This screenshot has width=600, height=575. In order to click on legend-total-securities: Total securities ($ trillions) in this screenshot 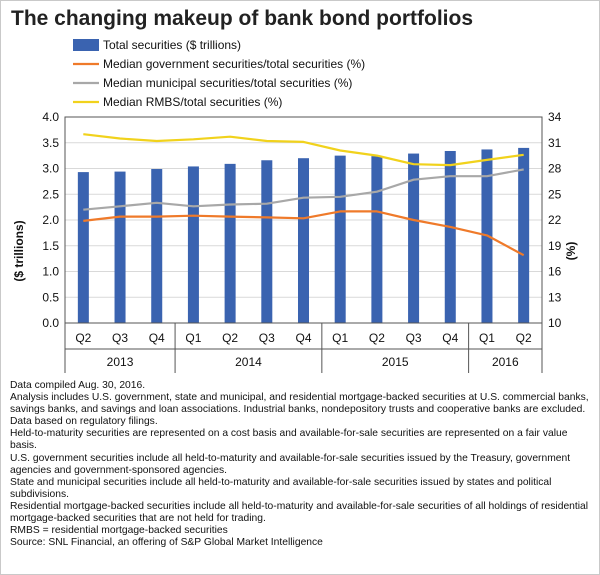, I will do `click(172, 45)`.